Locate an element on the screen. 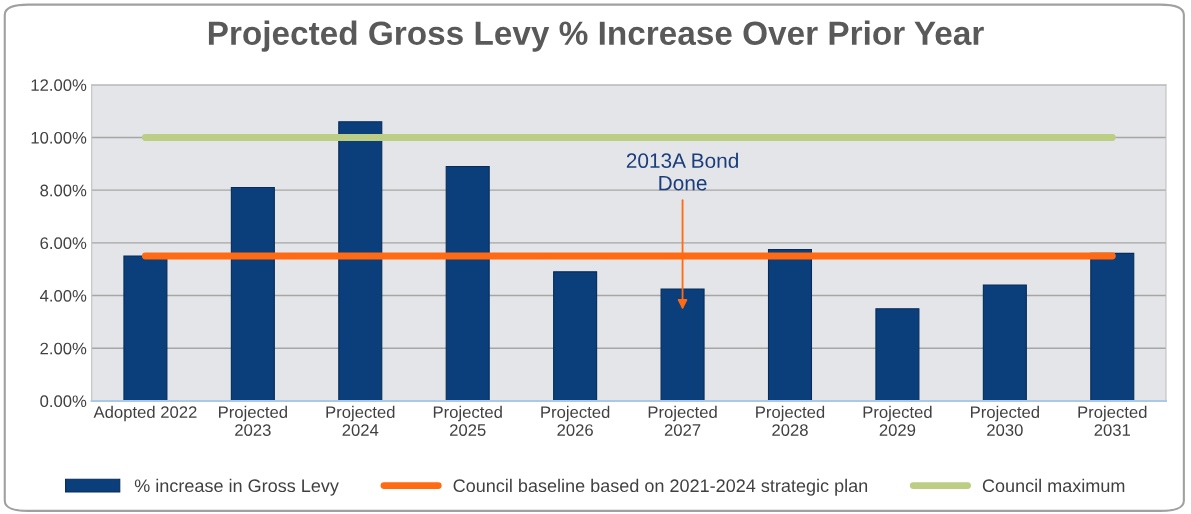  x-tick-label: Projected 2026 is located at coordinates (575, 420).